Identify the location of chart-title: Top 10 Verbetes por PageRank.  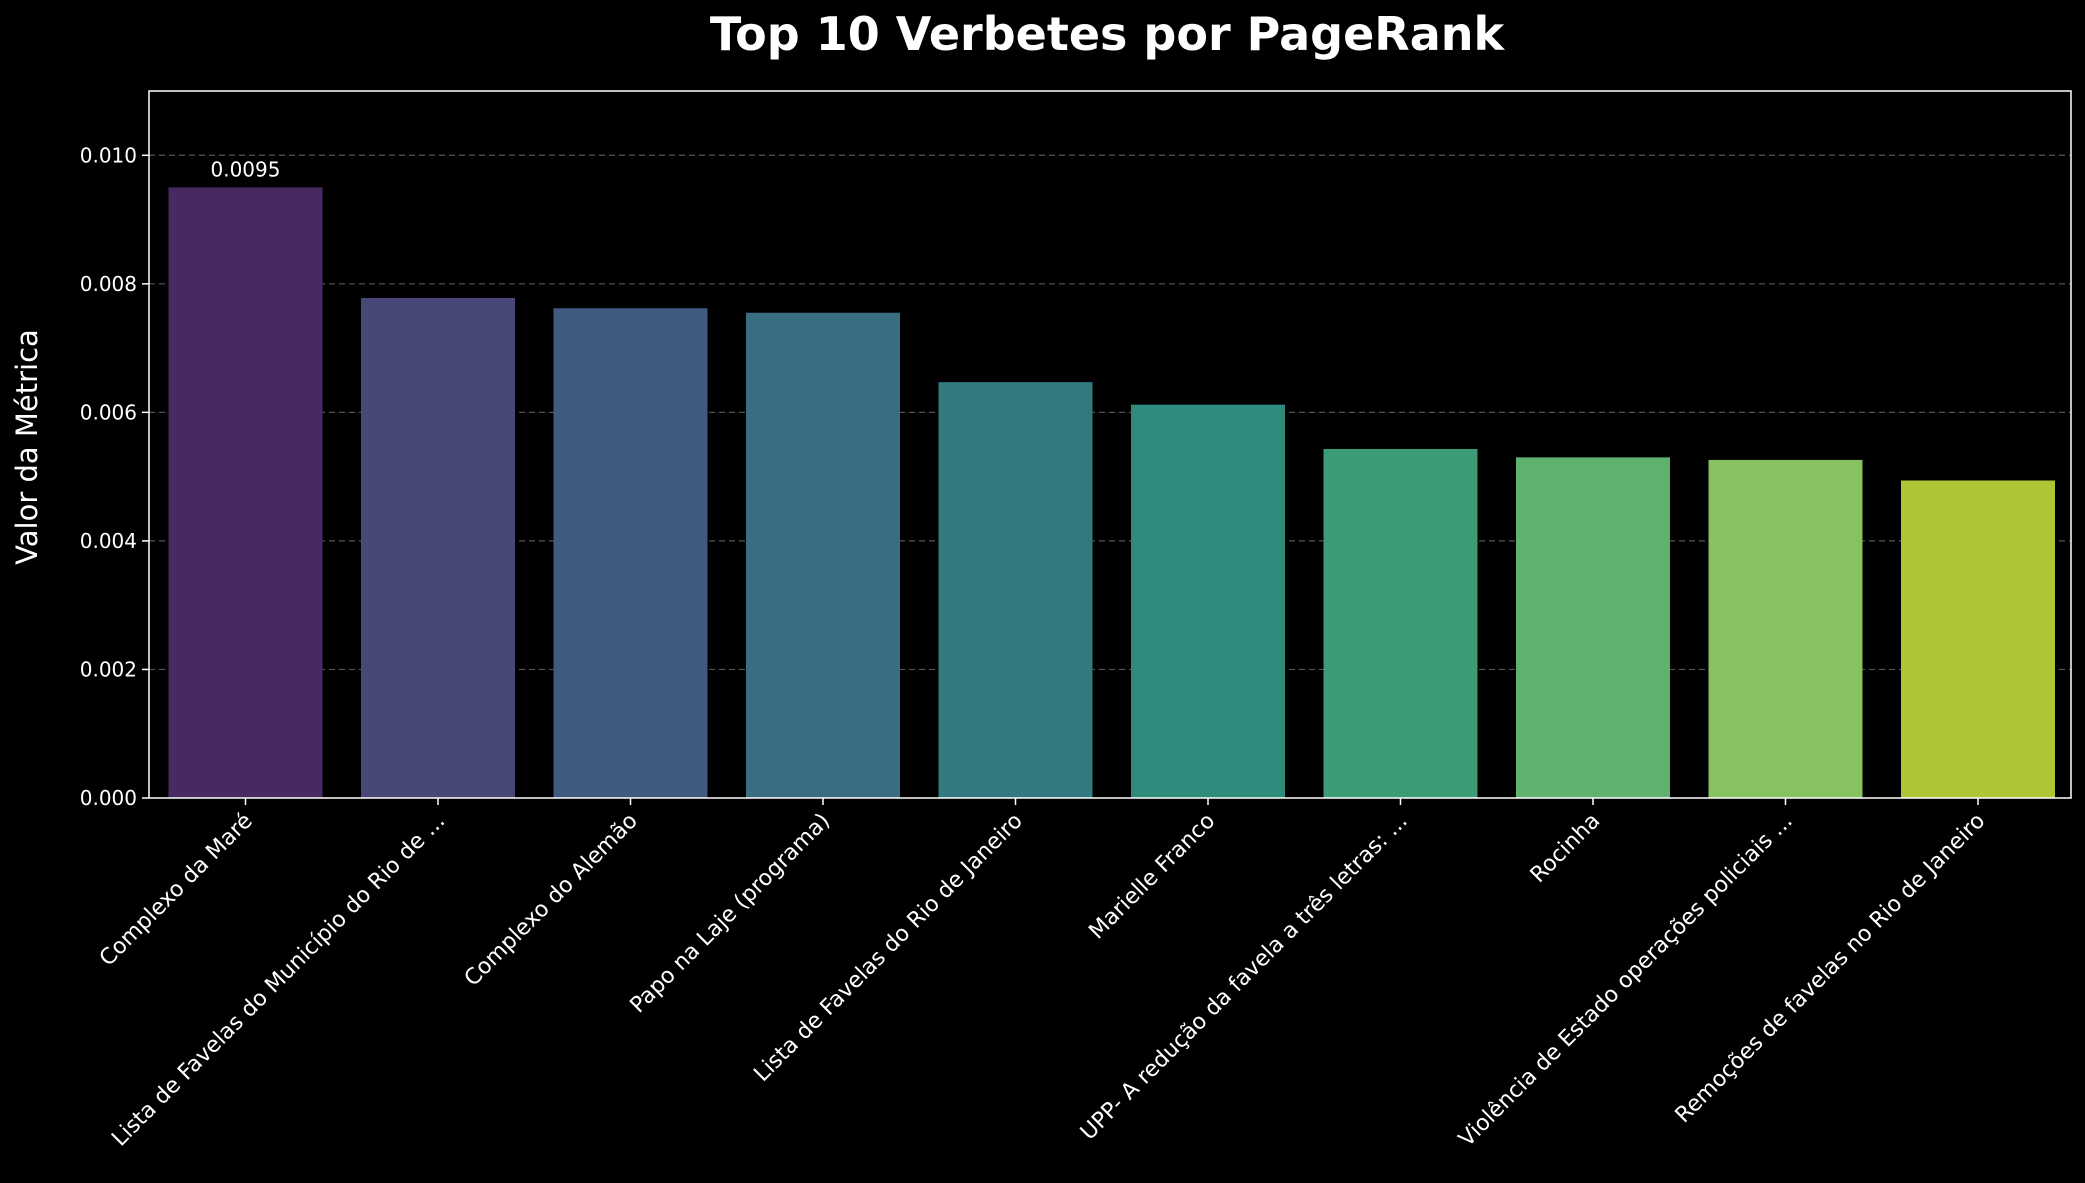
(1108, 34).